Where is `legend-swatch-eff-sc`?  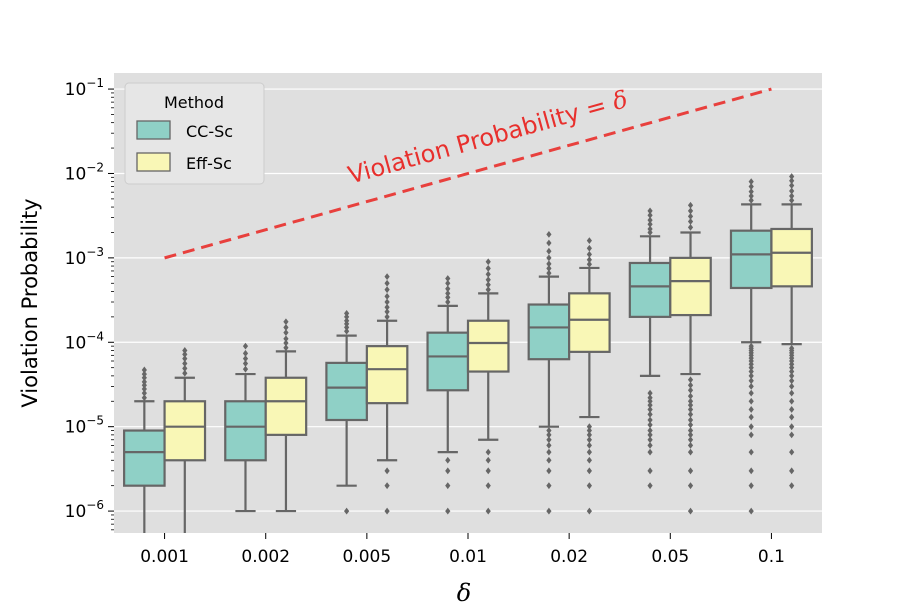 legend-swatch-eff-sc is located at coordinates (153, 162).